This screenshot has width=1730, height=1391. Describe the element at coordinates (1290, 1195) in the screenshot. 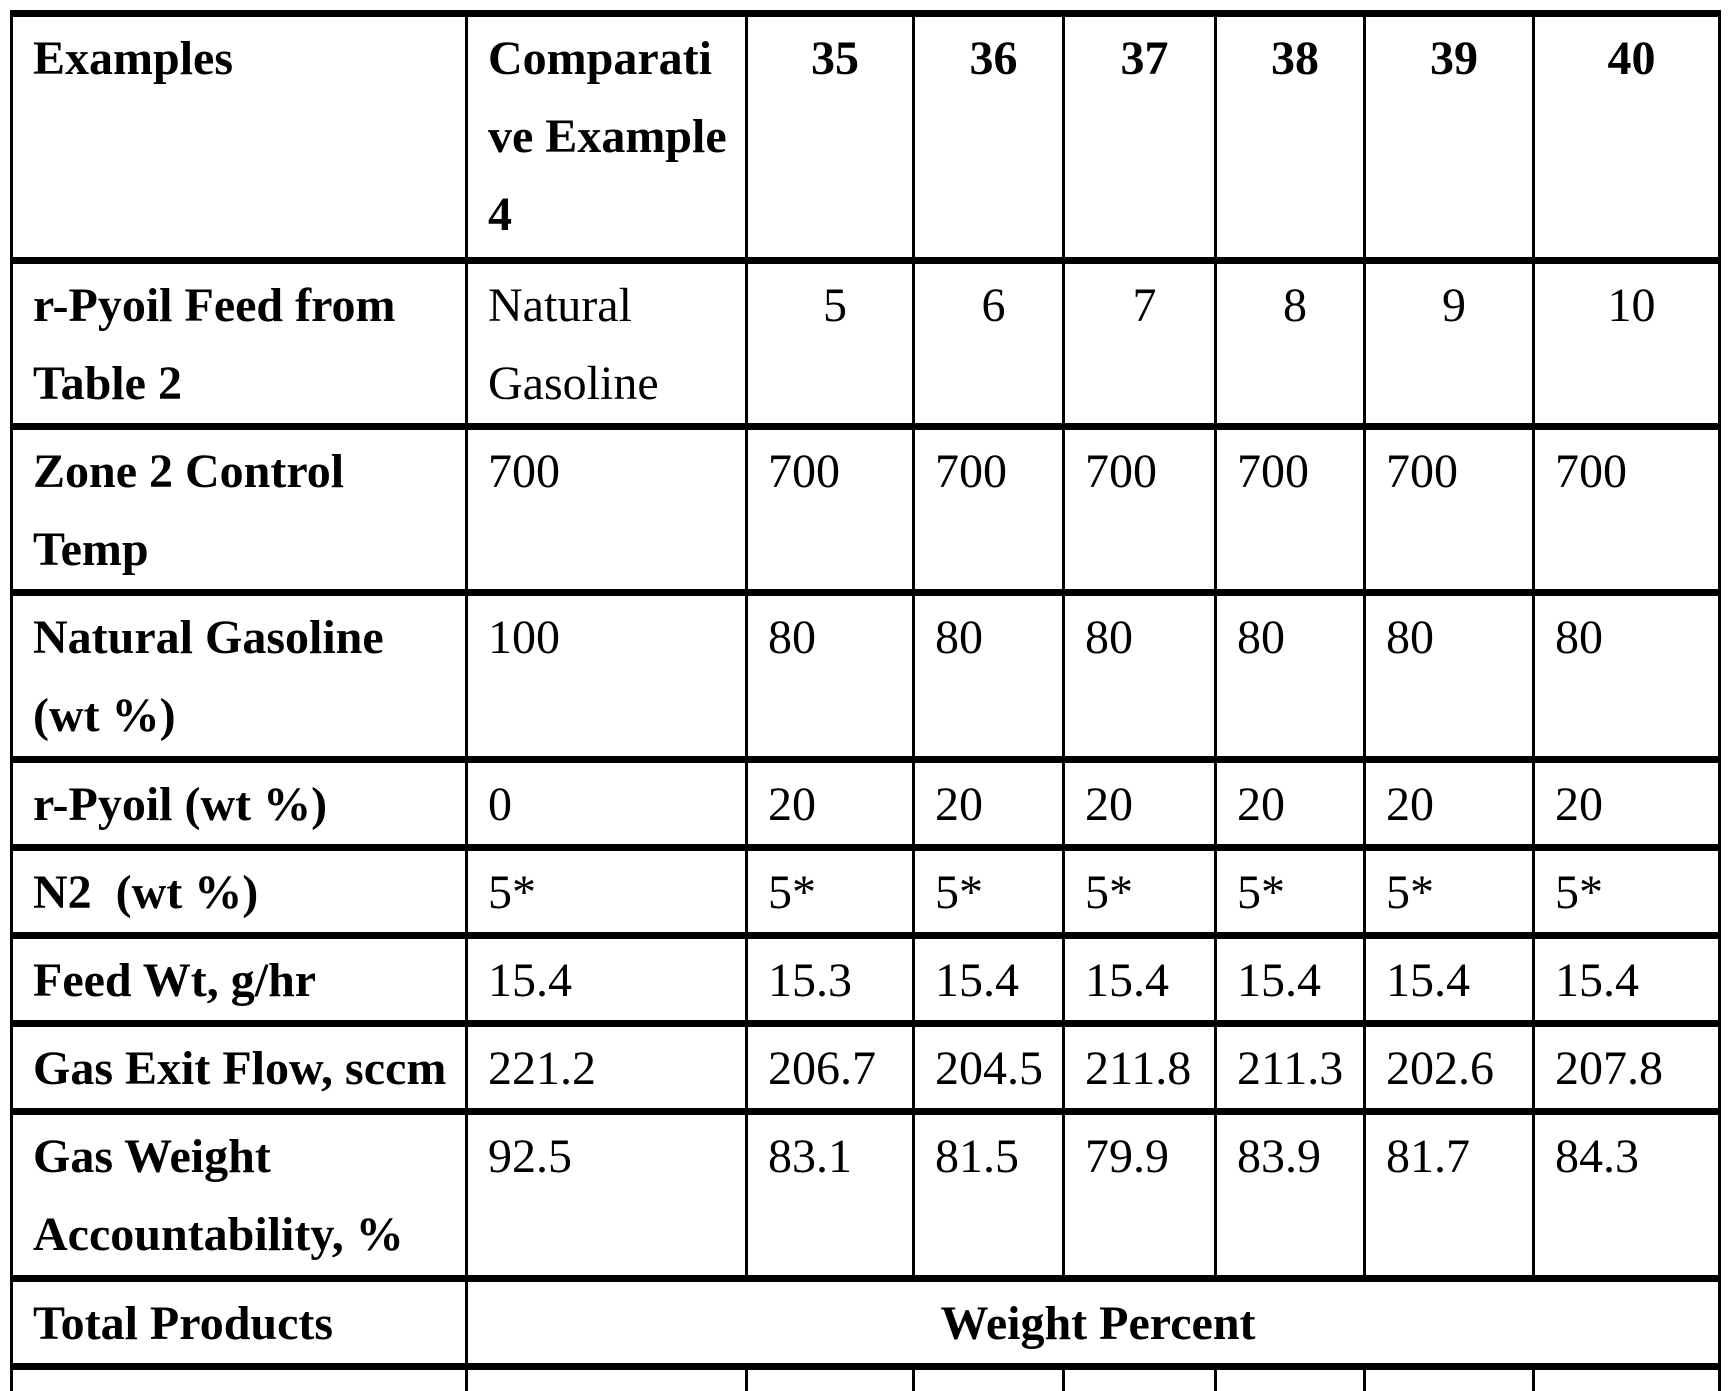

I see `table-cell: 83.9` at that location.